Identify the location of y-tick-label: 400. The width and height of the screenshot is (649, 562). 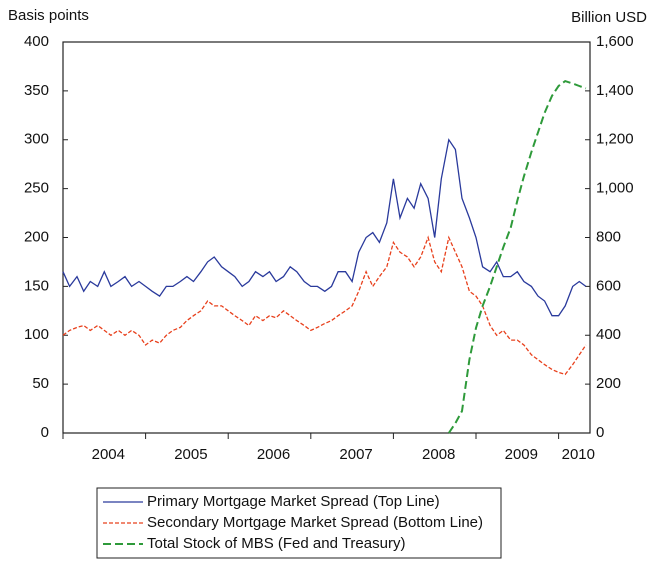
(36, 41).